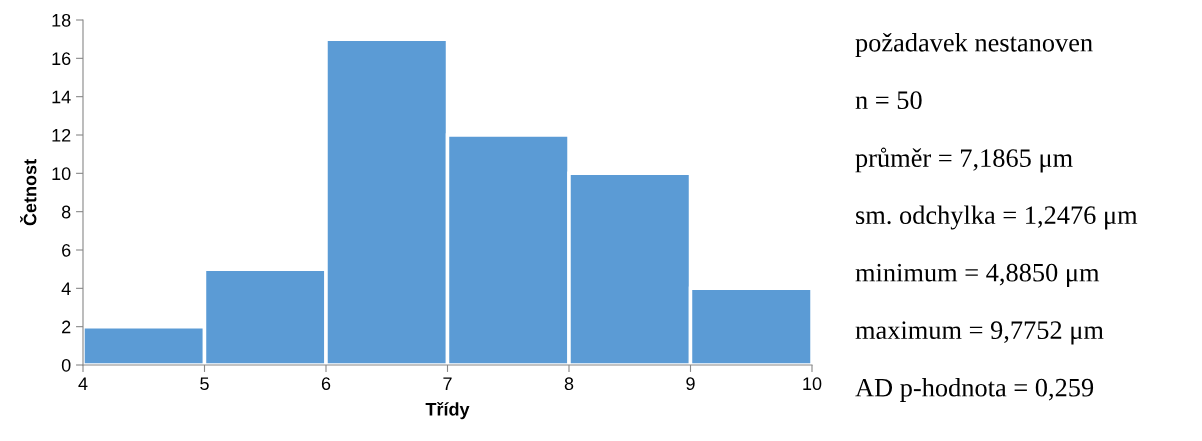  What do you see at coordinates (888, 100) in the screenshot?
I see `text: n = 50` at bounding box center [888, 100].